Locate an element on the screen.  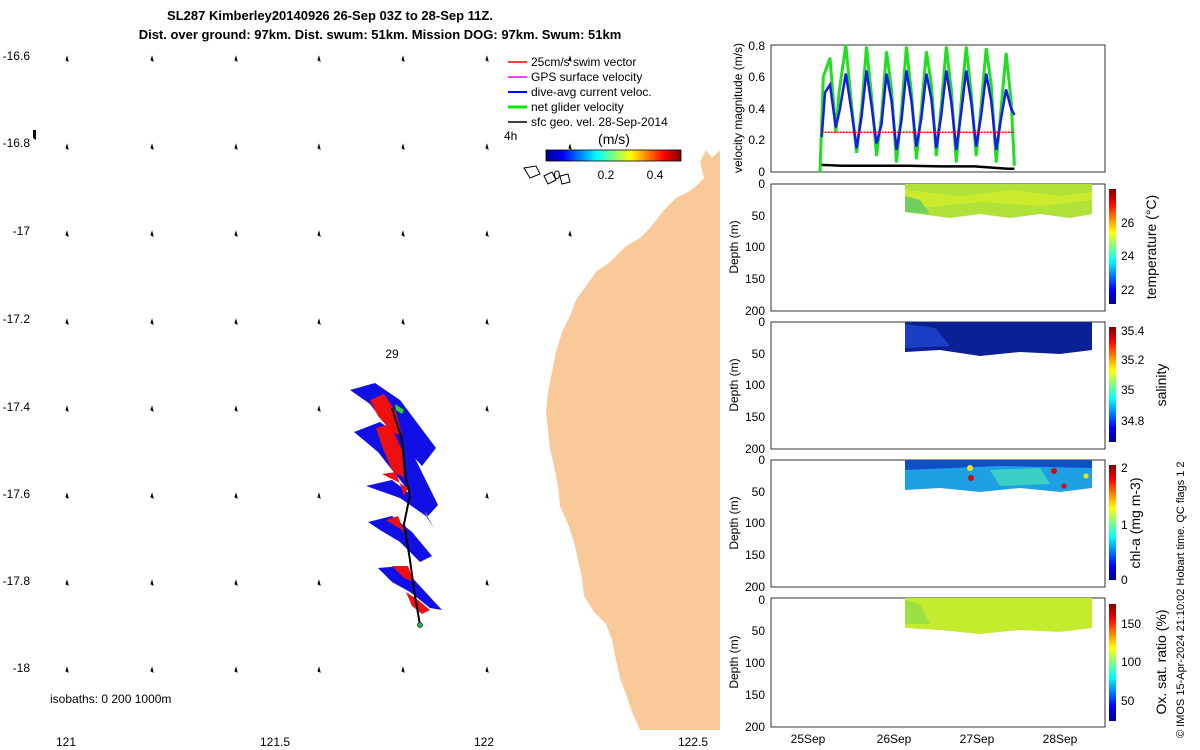
legend-gps-velocity-label: GPS surface velocity is located at coordinates (586, 77).